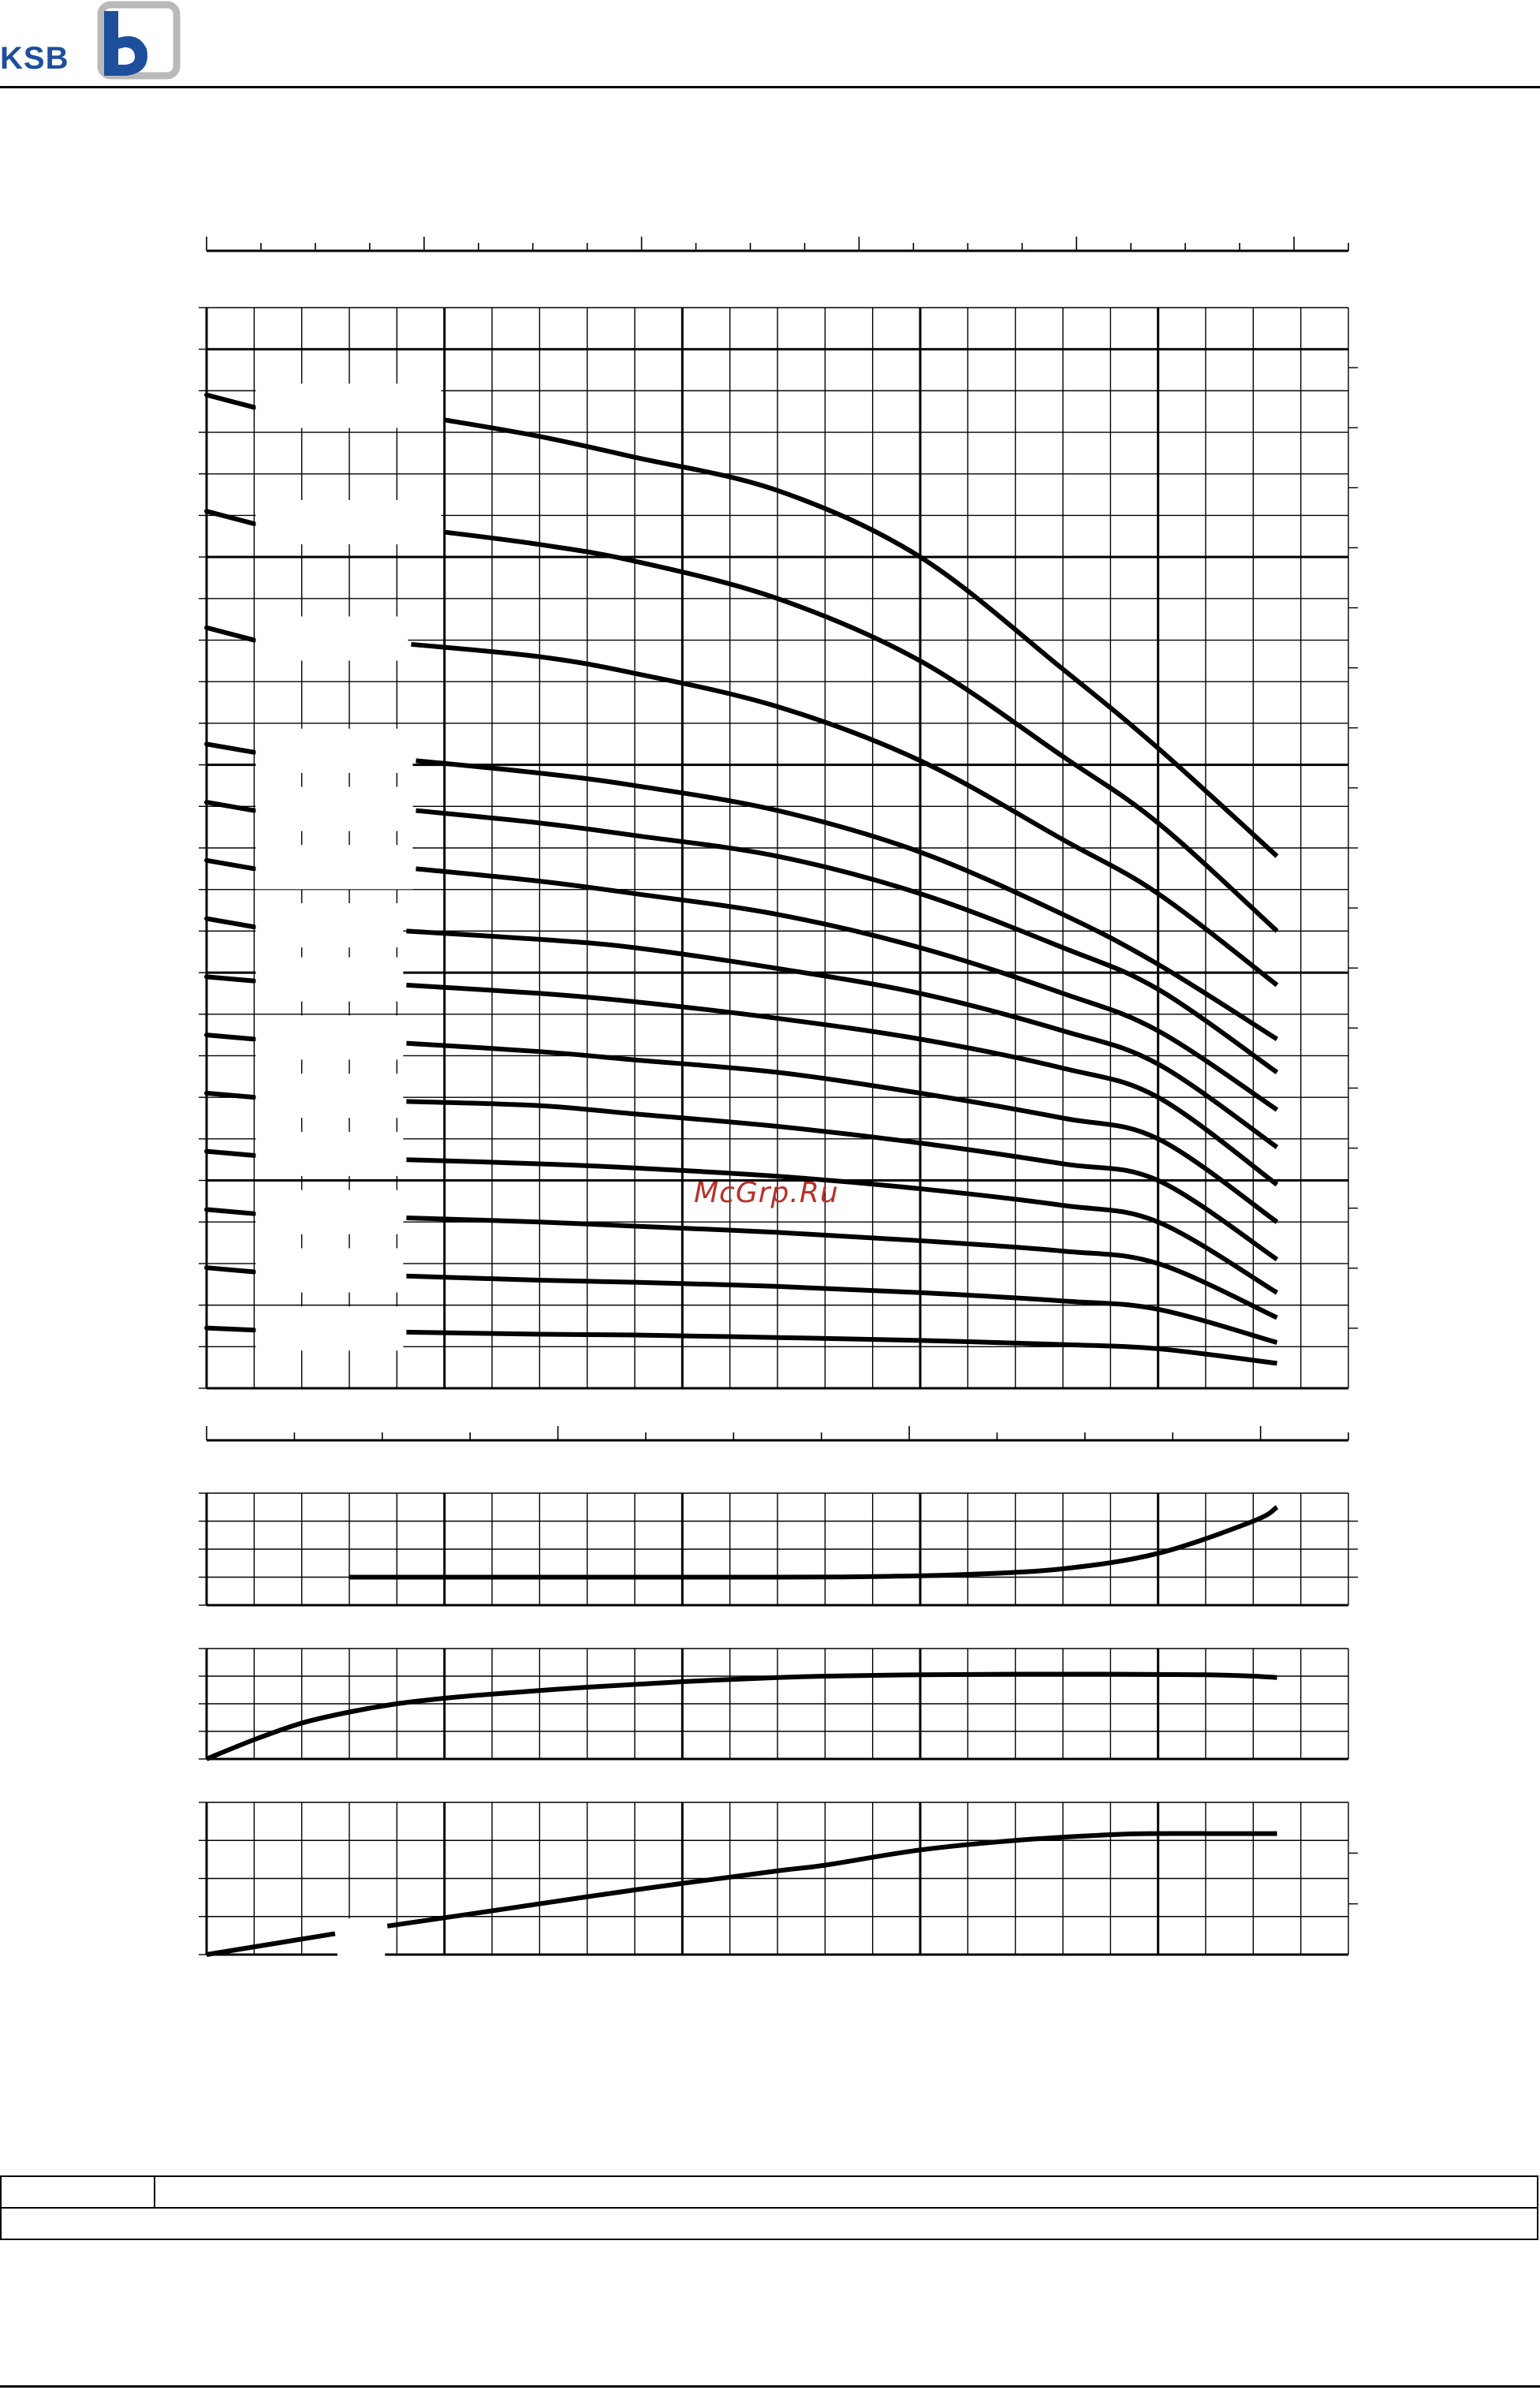 The height and width of the screenshot is (2390, 1540). What do you see at coordinates (78, 2192) in the screenshot?
I see `info-table-cell` at bounding box center [78, 2192].